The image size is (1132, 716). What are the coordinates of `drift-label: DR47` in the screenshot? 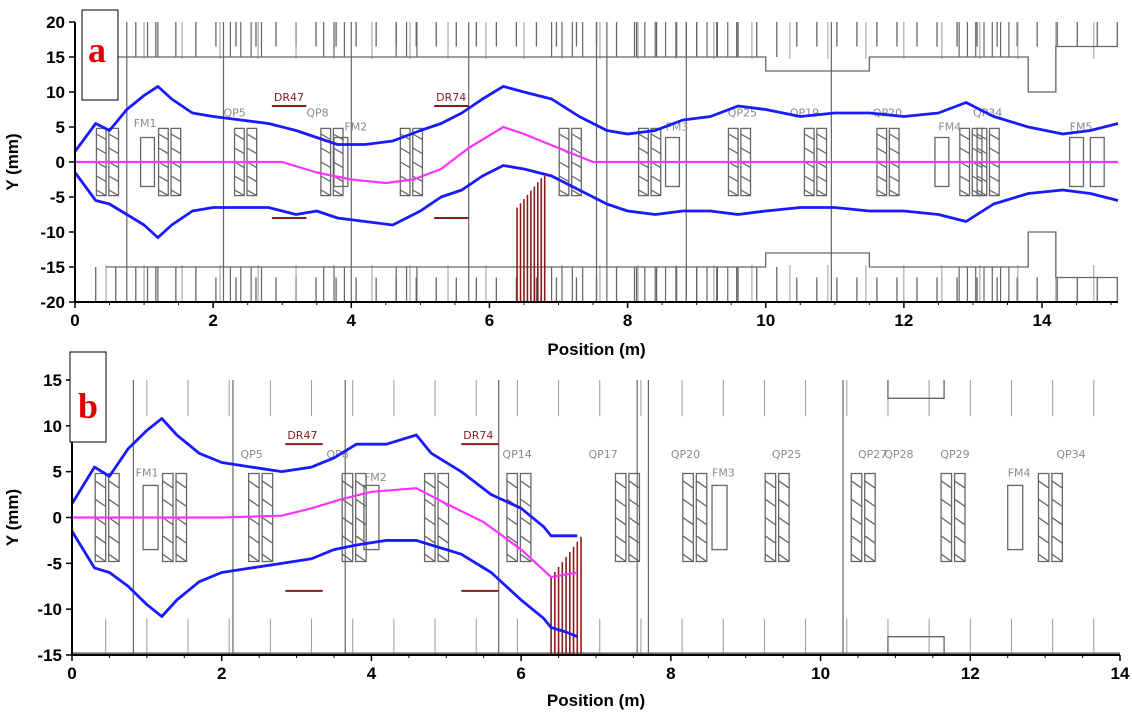 It's located at (289, 97).